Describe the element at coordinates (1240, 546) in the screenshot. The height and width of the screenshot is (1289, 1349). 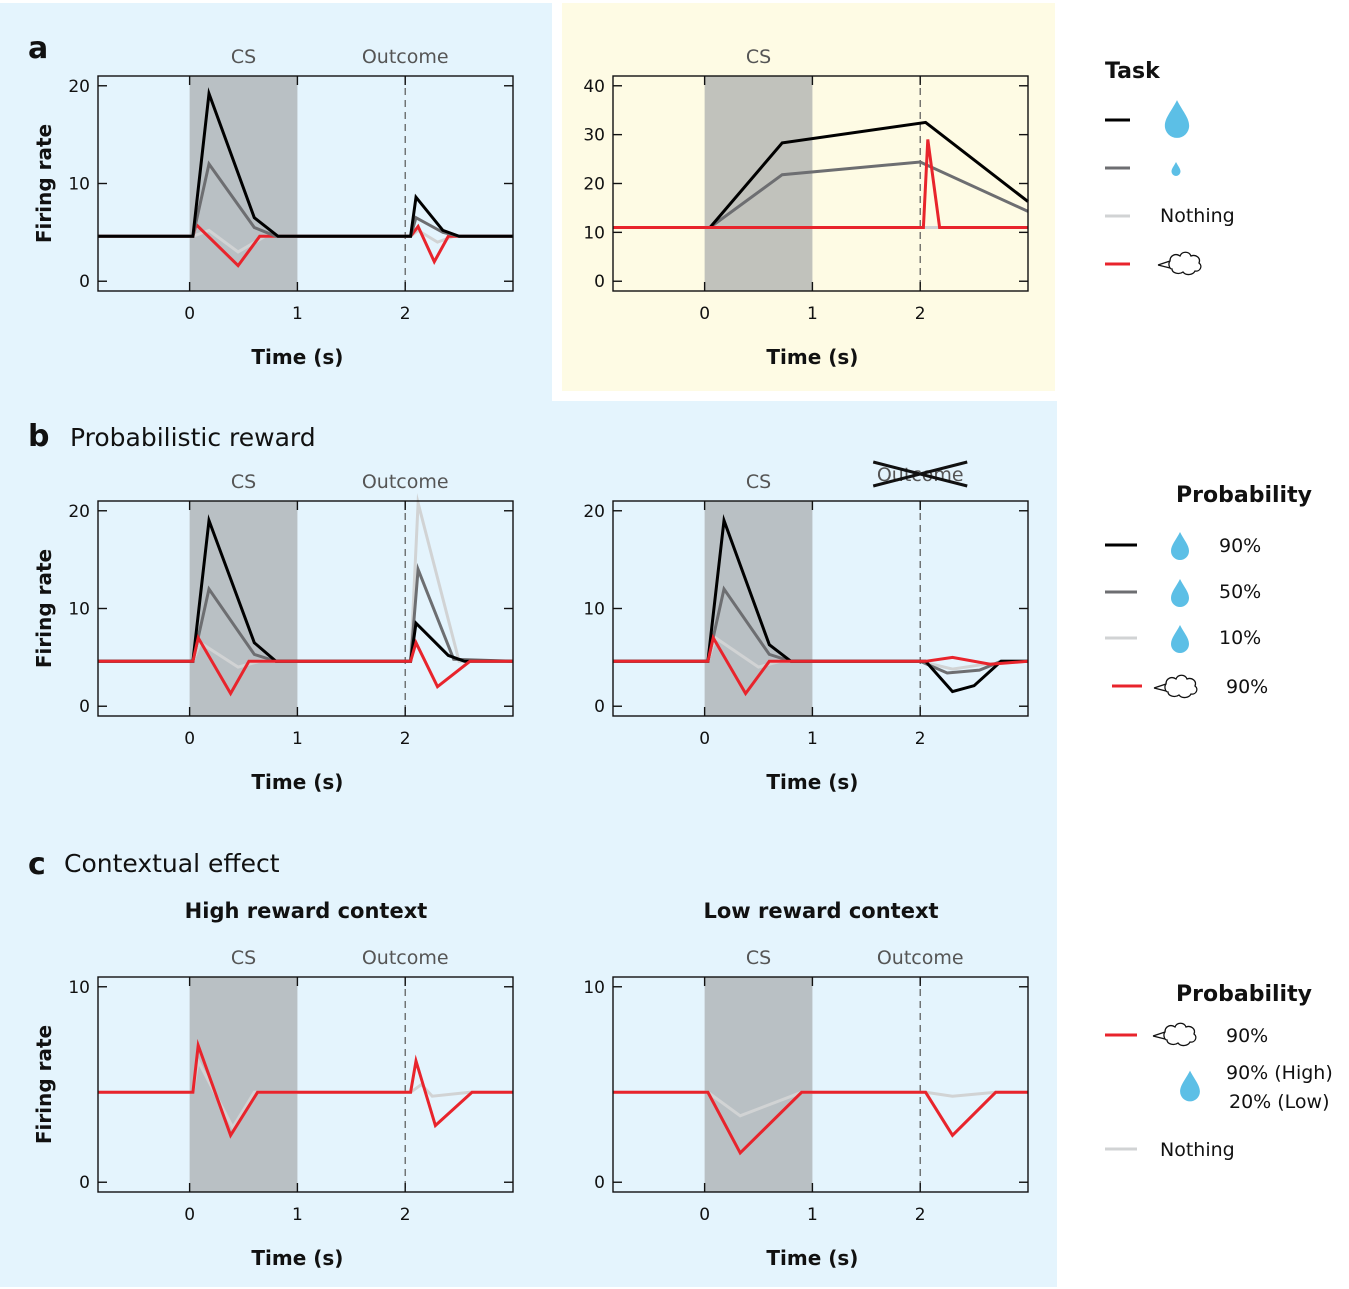
I see `legend-prob-90-label: 90%` at that location.